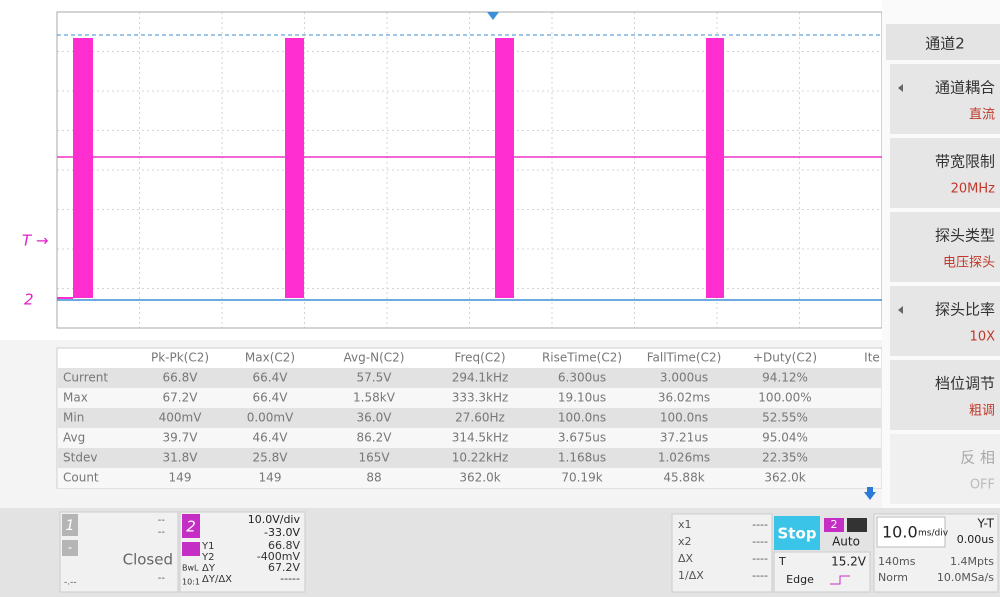 This screenshot has height=597, width=1000. I want to click on measurement-value: 45.88k, so click(683, 478).